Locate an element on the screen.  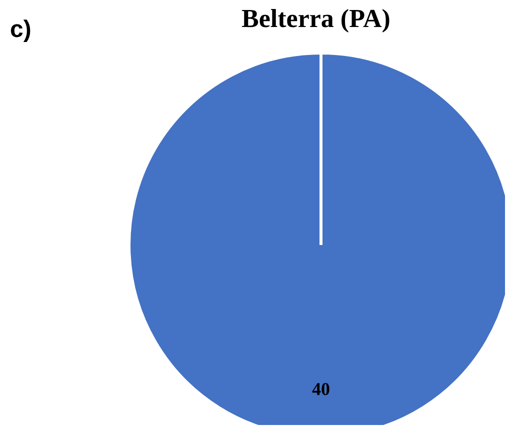
chart-title: Belterra (PA) is located at coordinates (316, 19).